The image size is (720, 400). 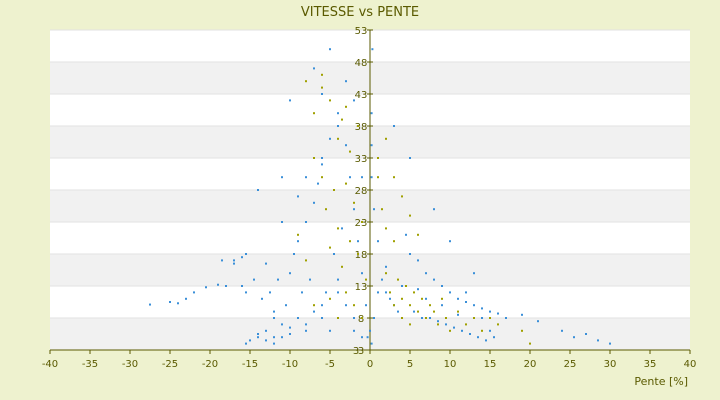 What do you see at coordinates (170, 364) in the screenshot?
I see `x-tick-label: -25` at bounding box center [170, 364].